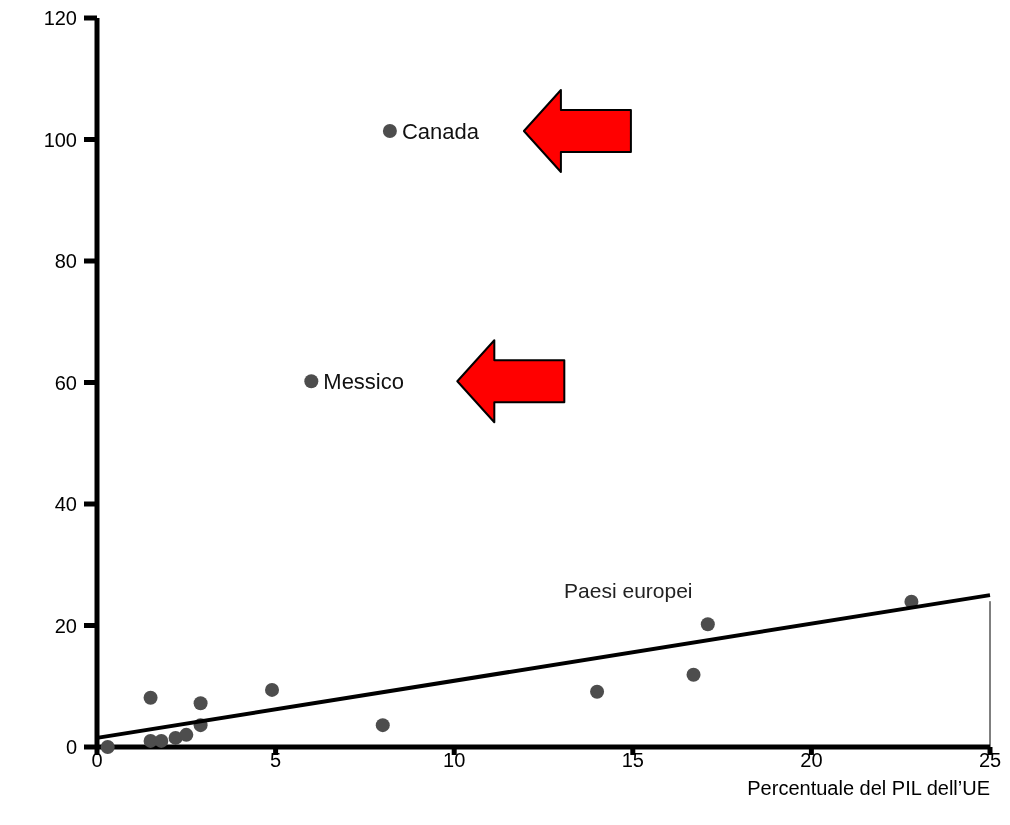 Image resolution: width=1010 pixels, height=825 pixels. What do you see at coordinates (60, 18) in the screenshot?
I see `y-tick-label: 120` at bounding box center [60, 18].